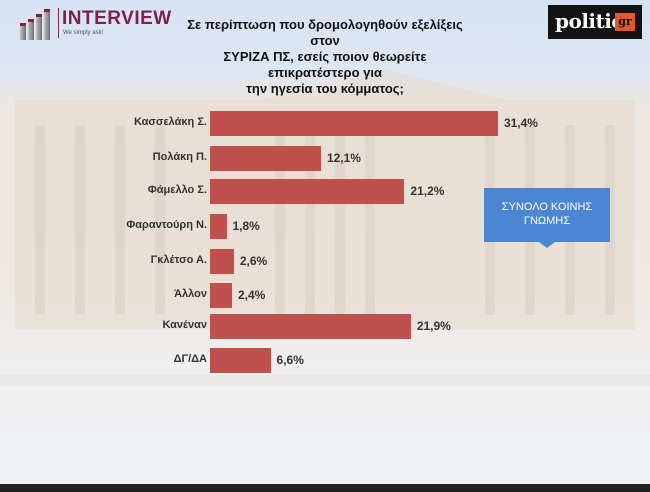 Image resolution: width=650 pixels, height=492 pixels. What do you see at coordinates (325, 88) in the screenshot?
I see `title-line-3: την ηγεσία του κόμματος;` at bounding box center [325, 88].